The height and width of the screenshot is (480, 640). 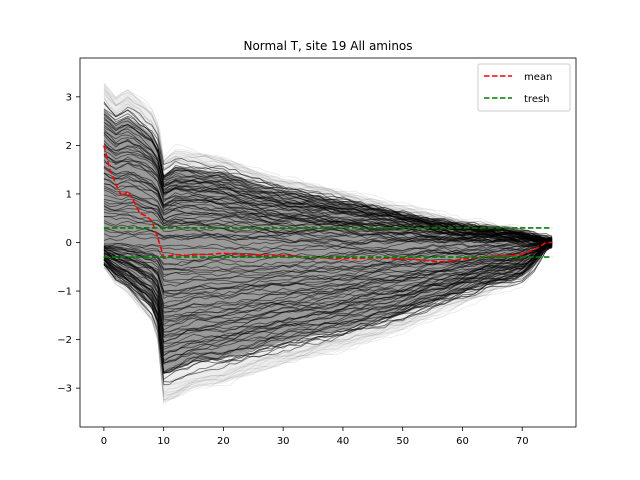 What do you see at coordinates (538, 77) in the screenshot?
I see `legend-mean-label: mean` at bounding box center [538, 77].